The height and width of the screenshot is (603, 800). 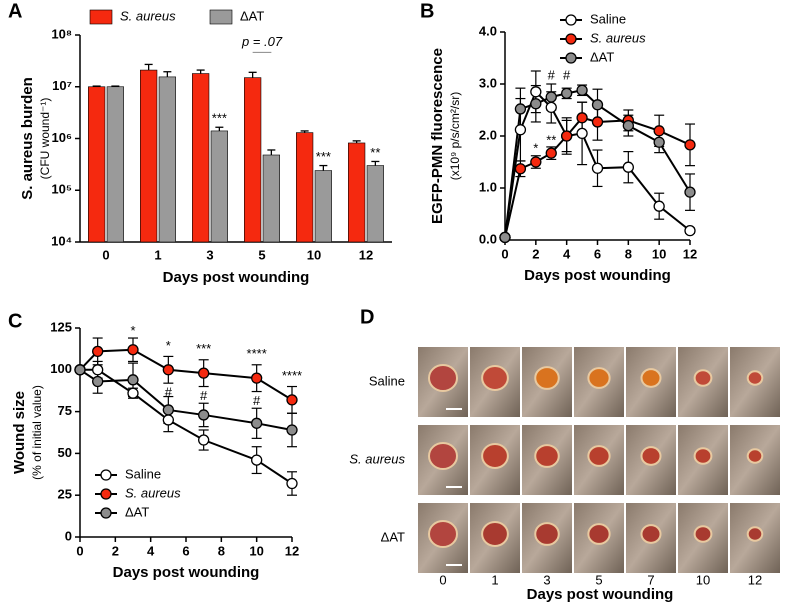 What do you see at coordinates (68, 535) in the screenshot?
I see `y-tick-label: 0` at bounding box center [68, 535].